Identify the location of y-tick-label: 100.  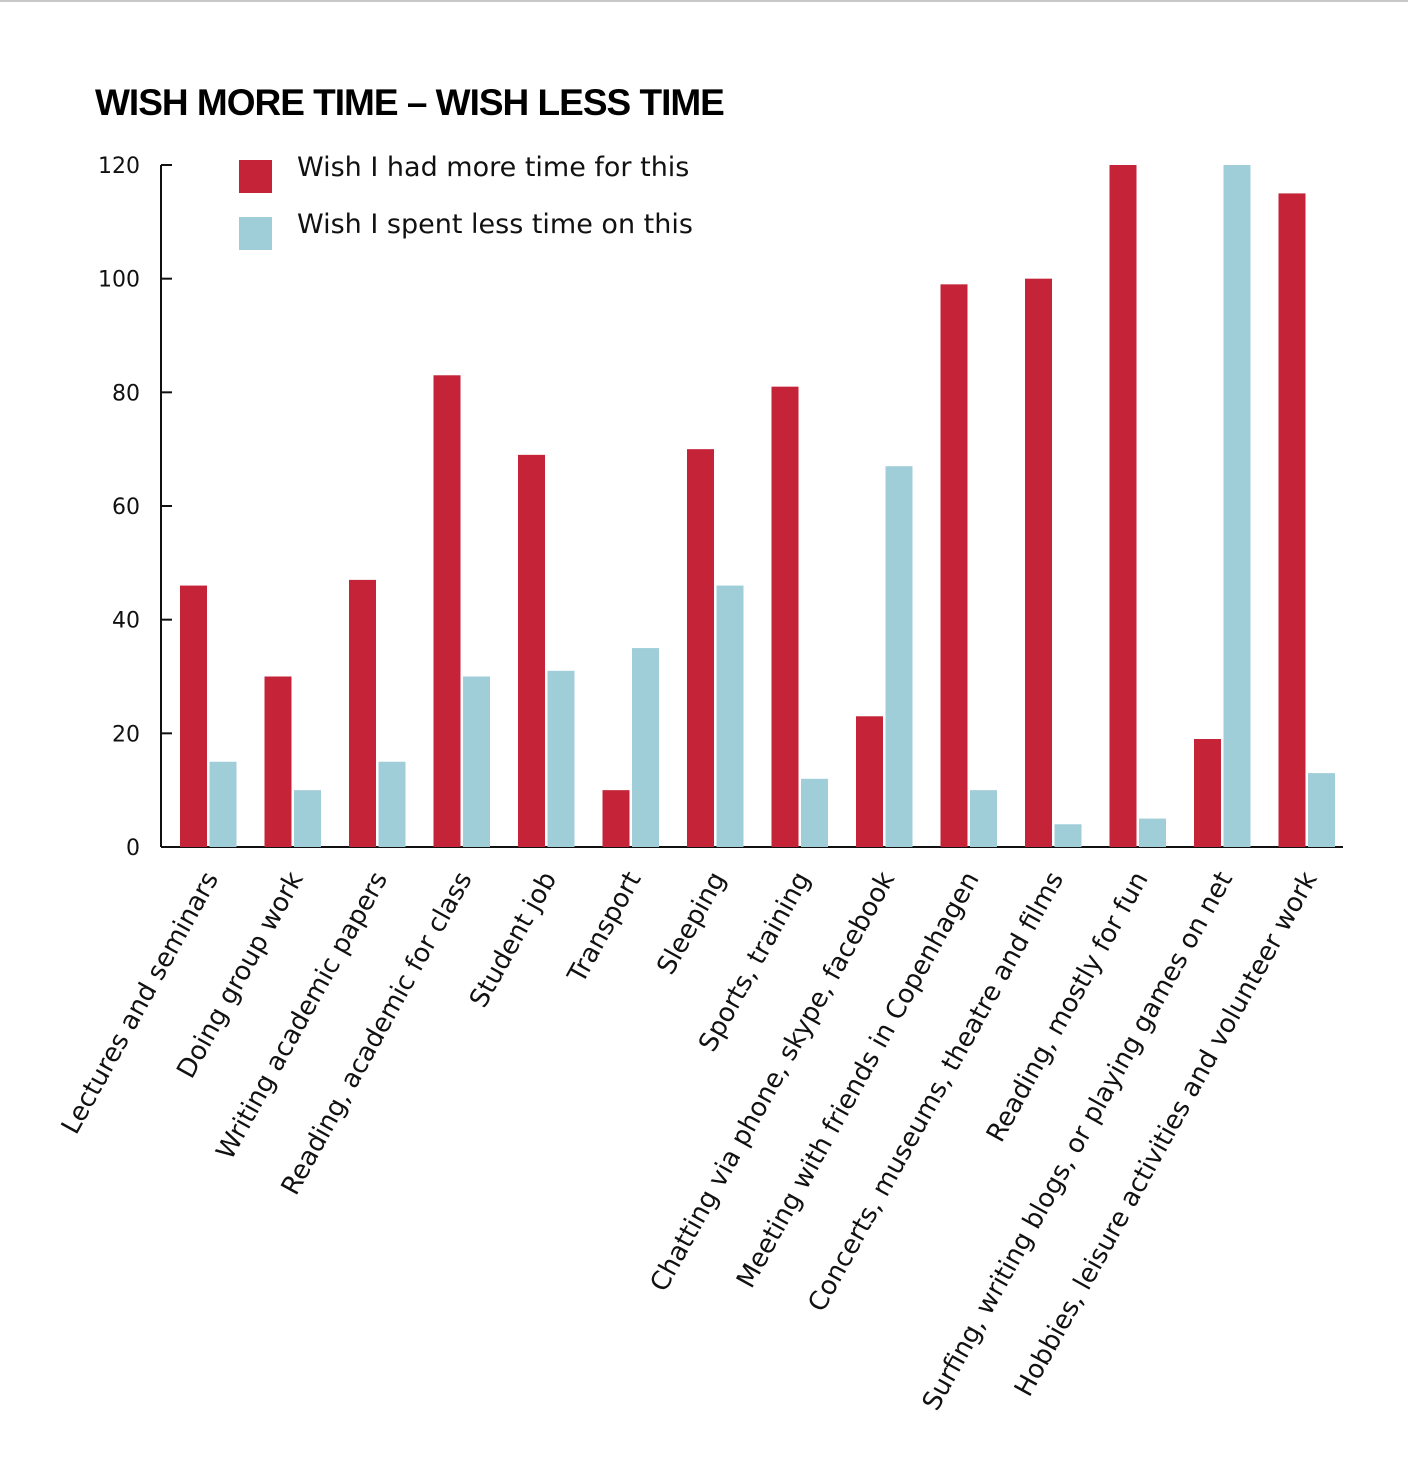
(119, 280).